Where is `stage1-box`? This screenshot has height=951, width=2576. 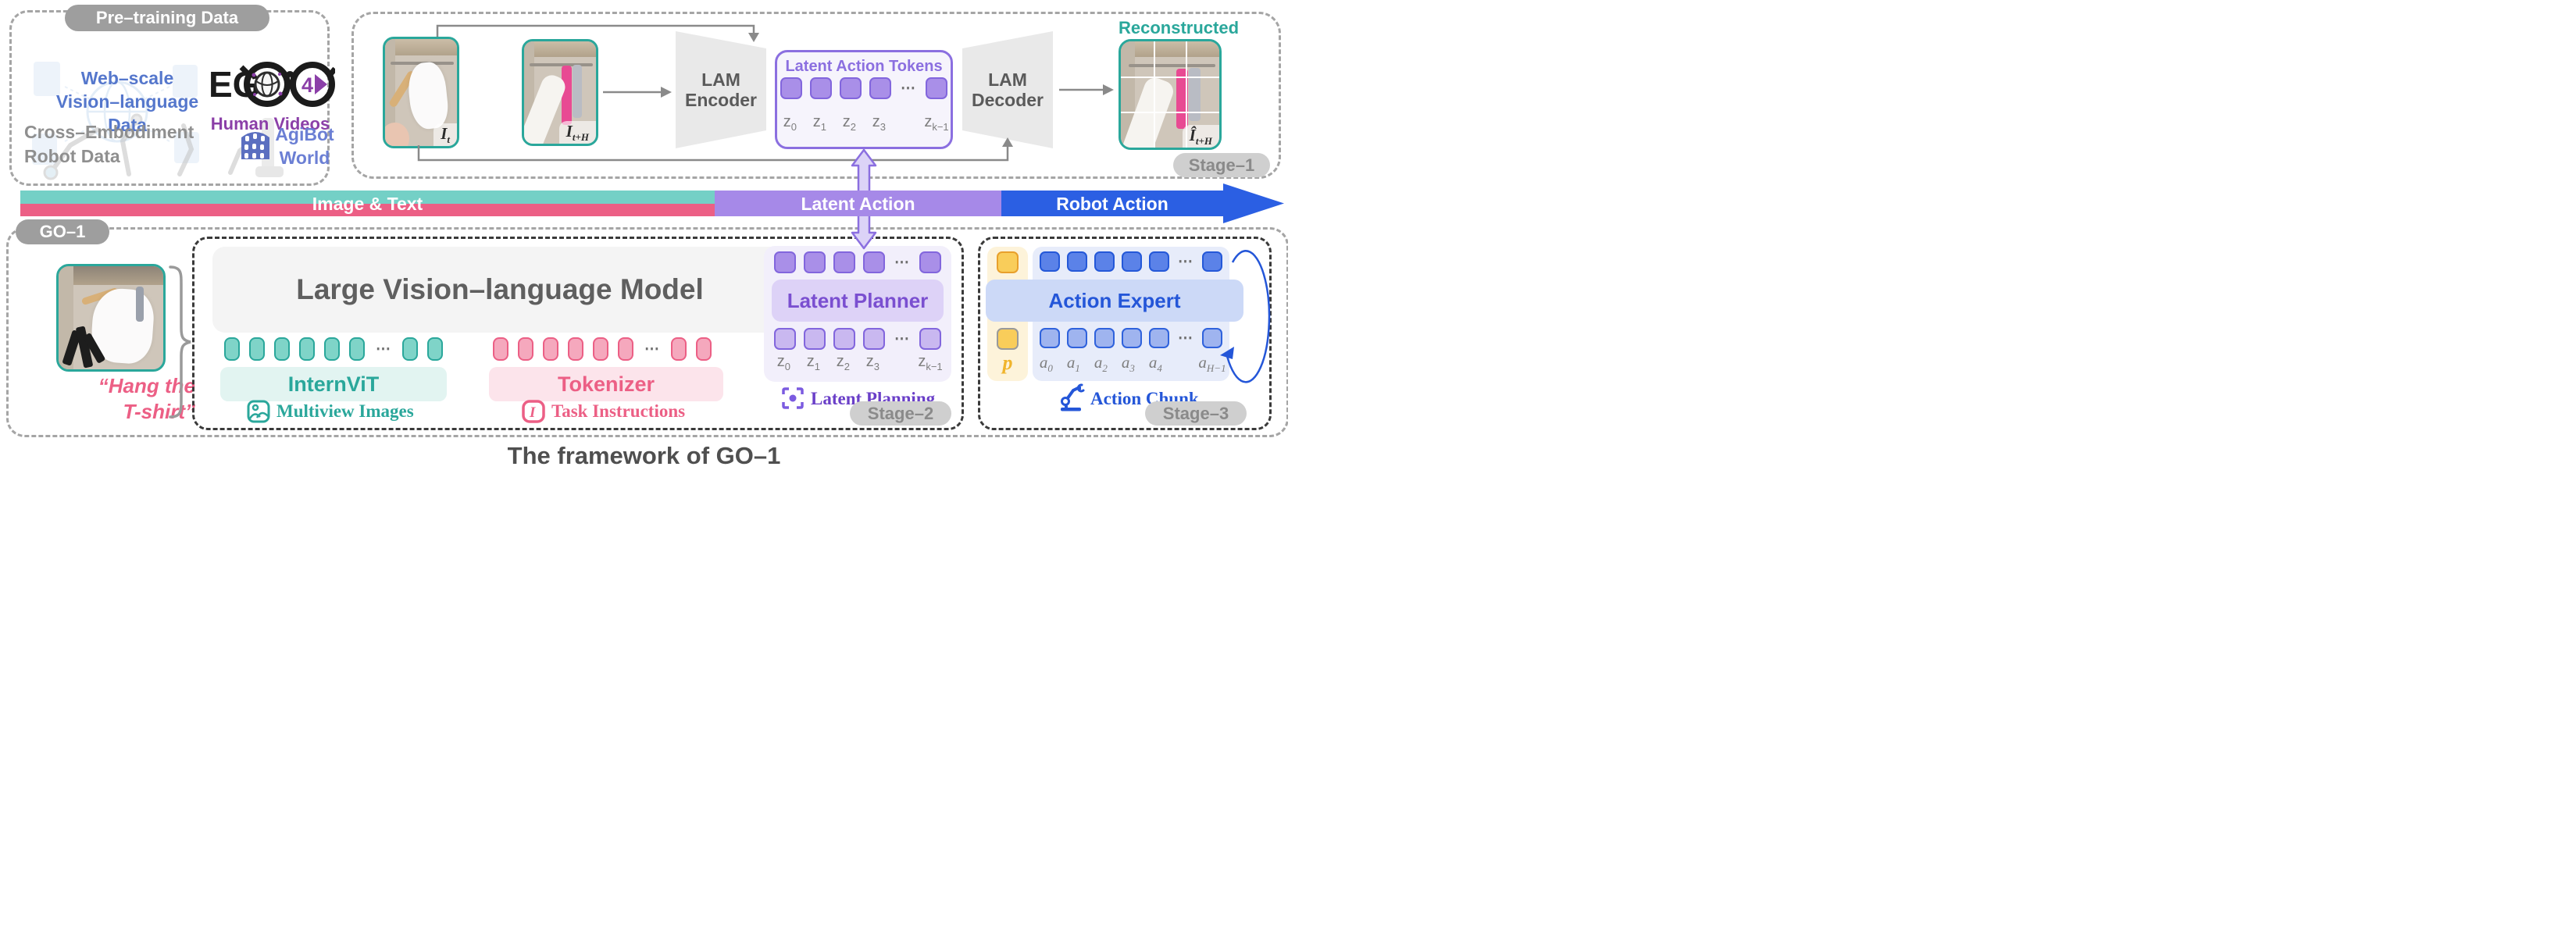 stage1-box is located at coordinates (816, 95).